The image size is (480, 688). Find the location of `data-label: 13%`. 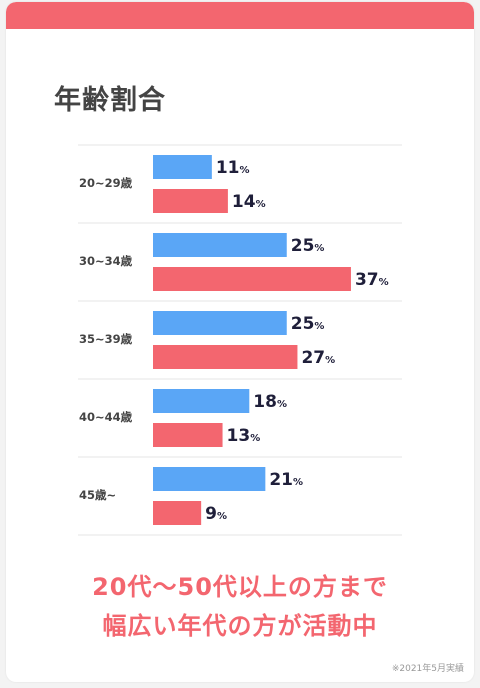

data-label: 13% is located at coordinates (244, 436).